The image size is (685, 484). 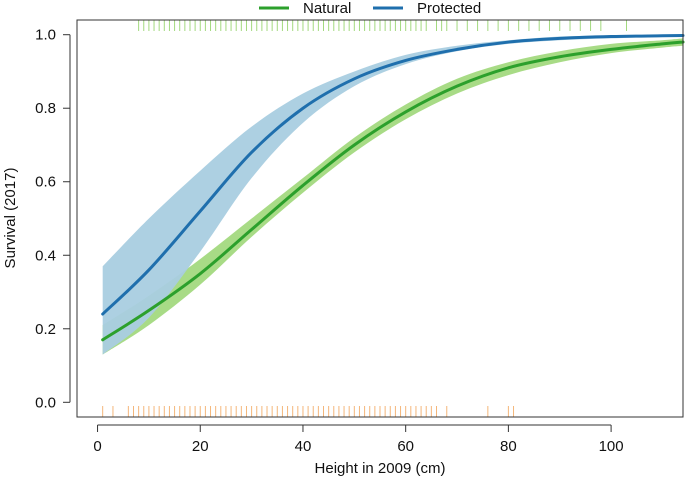 What do you see at coordinates (327, 8) in the screenshot?
I see `legend-label-natural: Natural` at bounding box center [327, 8].